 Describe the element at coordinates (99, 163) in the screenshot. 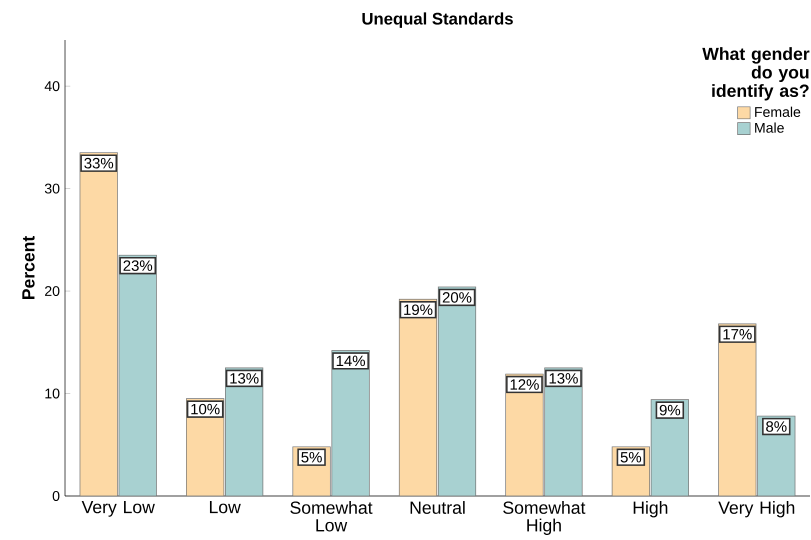

I see `data-label: 33%` at that location.